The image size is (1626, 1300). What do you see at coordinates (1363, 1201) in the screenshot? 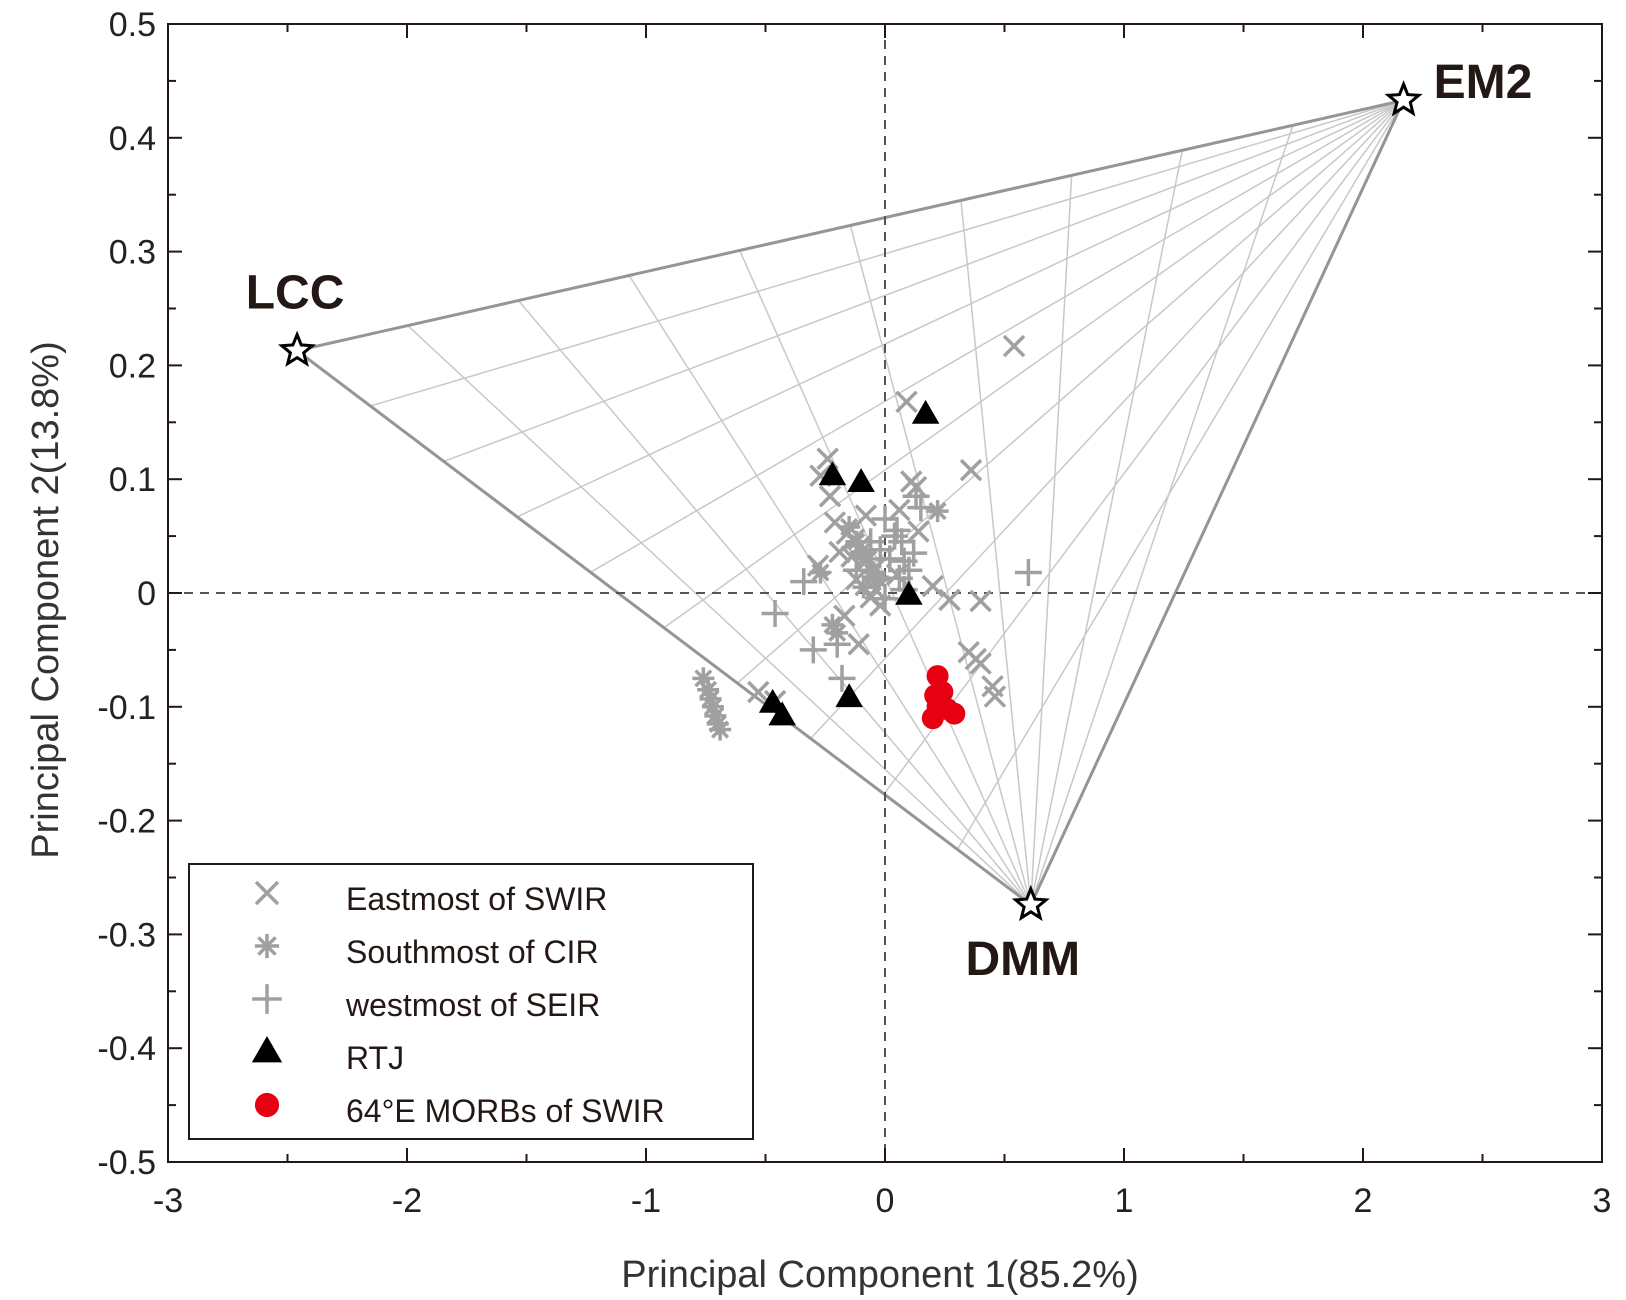
I see `x-tick-label: 2` at bounding box center [1363, 1201].